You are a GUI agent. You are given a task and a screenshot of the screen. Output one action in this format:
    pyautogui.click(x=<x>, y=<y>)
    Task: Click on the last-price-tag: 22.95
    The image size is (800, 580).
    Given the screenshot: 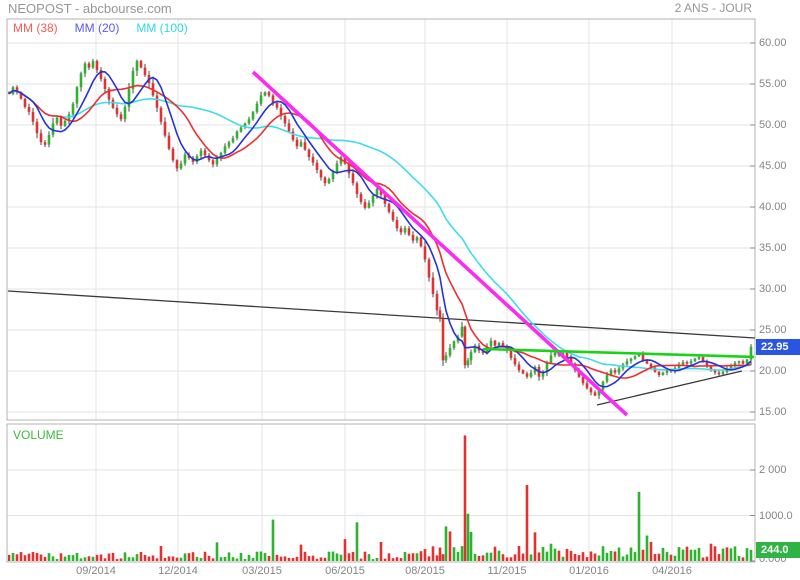 What is the action you would take?
    pyautogui.click(x=778, y=347)
    